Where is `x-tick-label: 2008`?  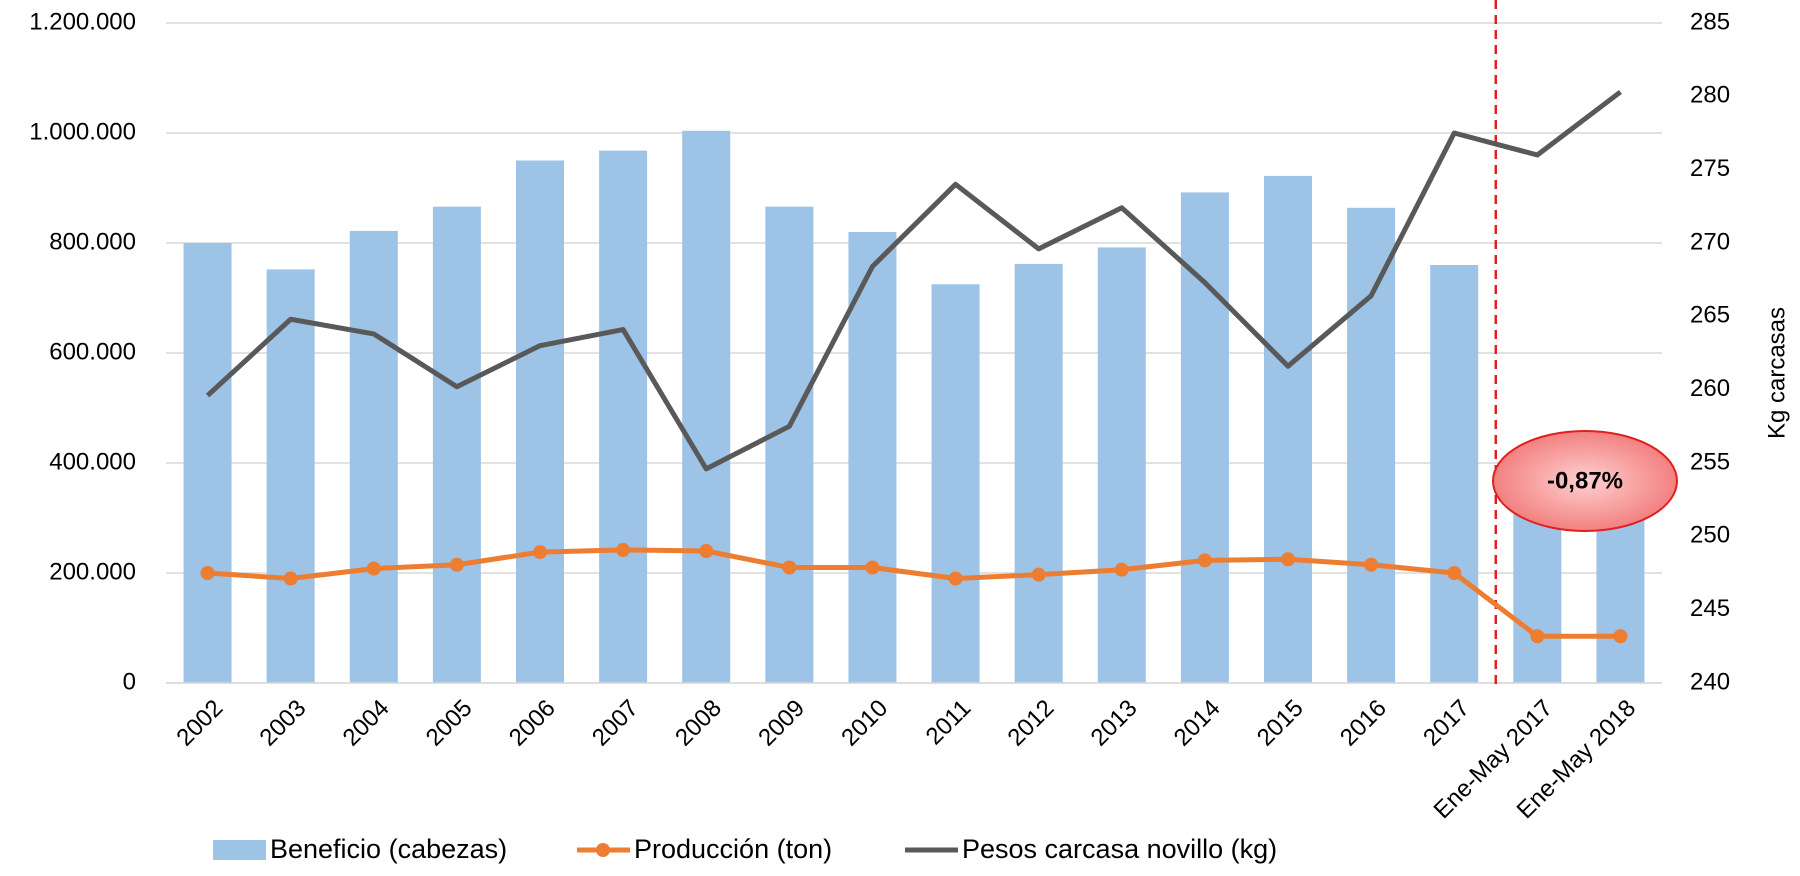 x-tick-label: 2008 is located at coordinates (698, 723).